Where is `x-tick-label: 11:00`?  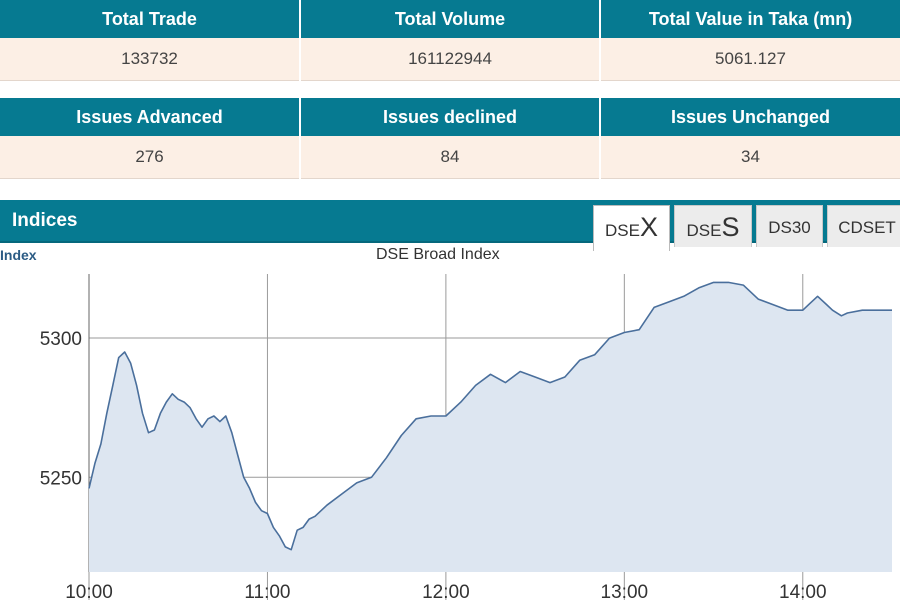 x-tick-label: 11:00 is located at coordinates (267, 591).